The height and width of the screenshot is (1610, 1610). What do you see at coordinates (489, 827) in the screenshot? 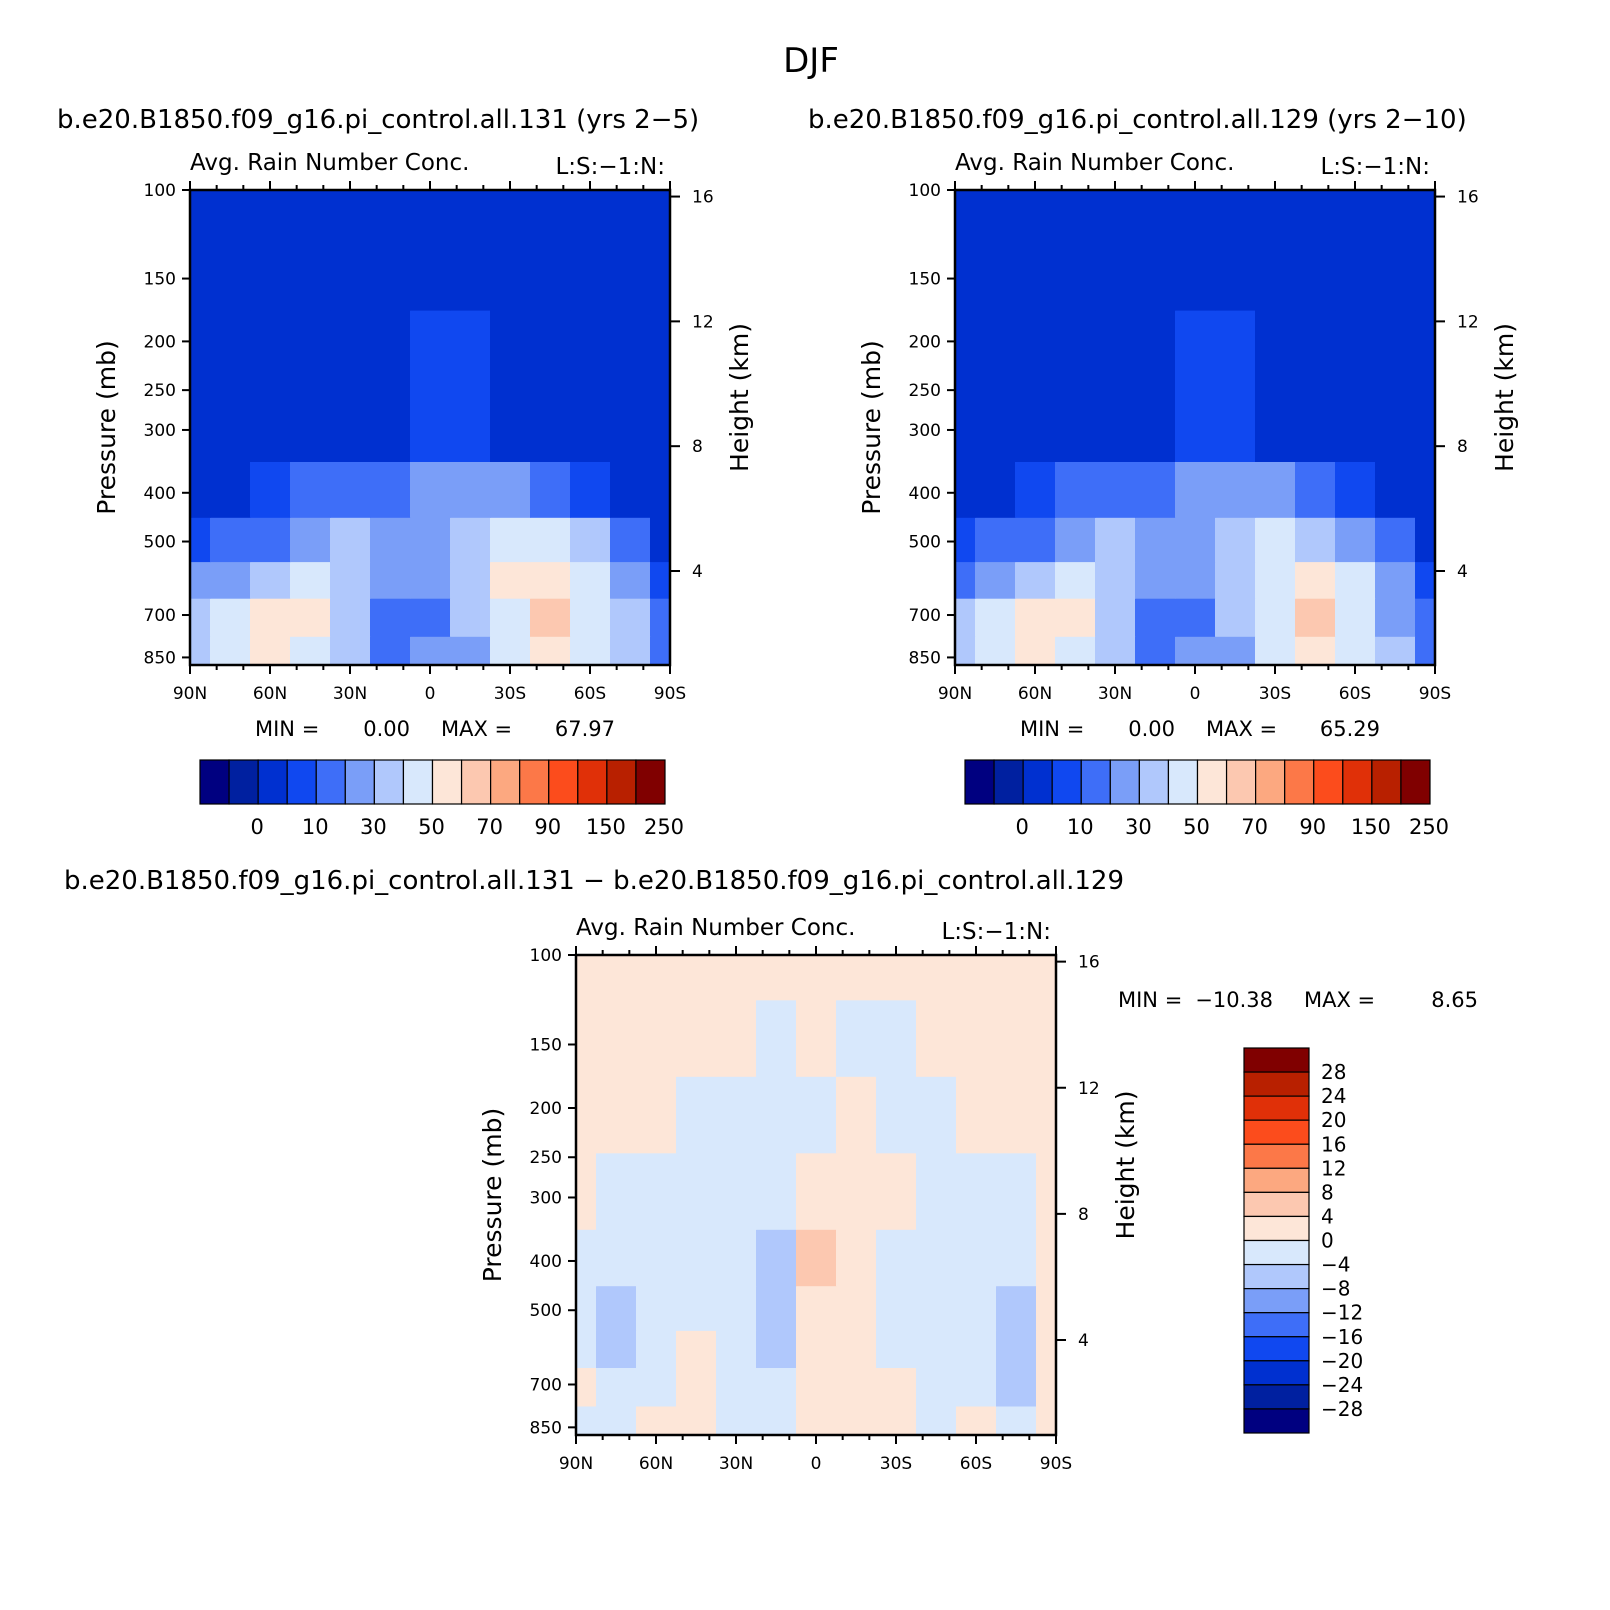
I see `colorbar-label: 70` at bounding box center [489, 827].